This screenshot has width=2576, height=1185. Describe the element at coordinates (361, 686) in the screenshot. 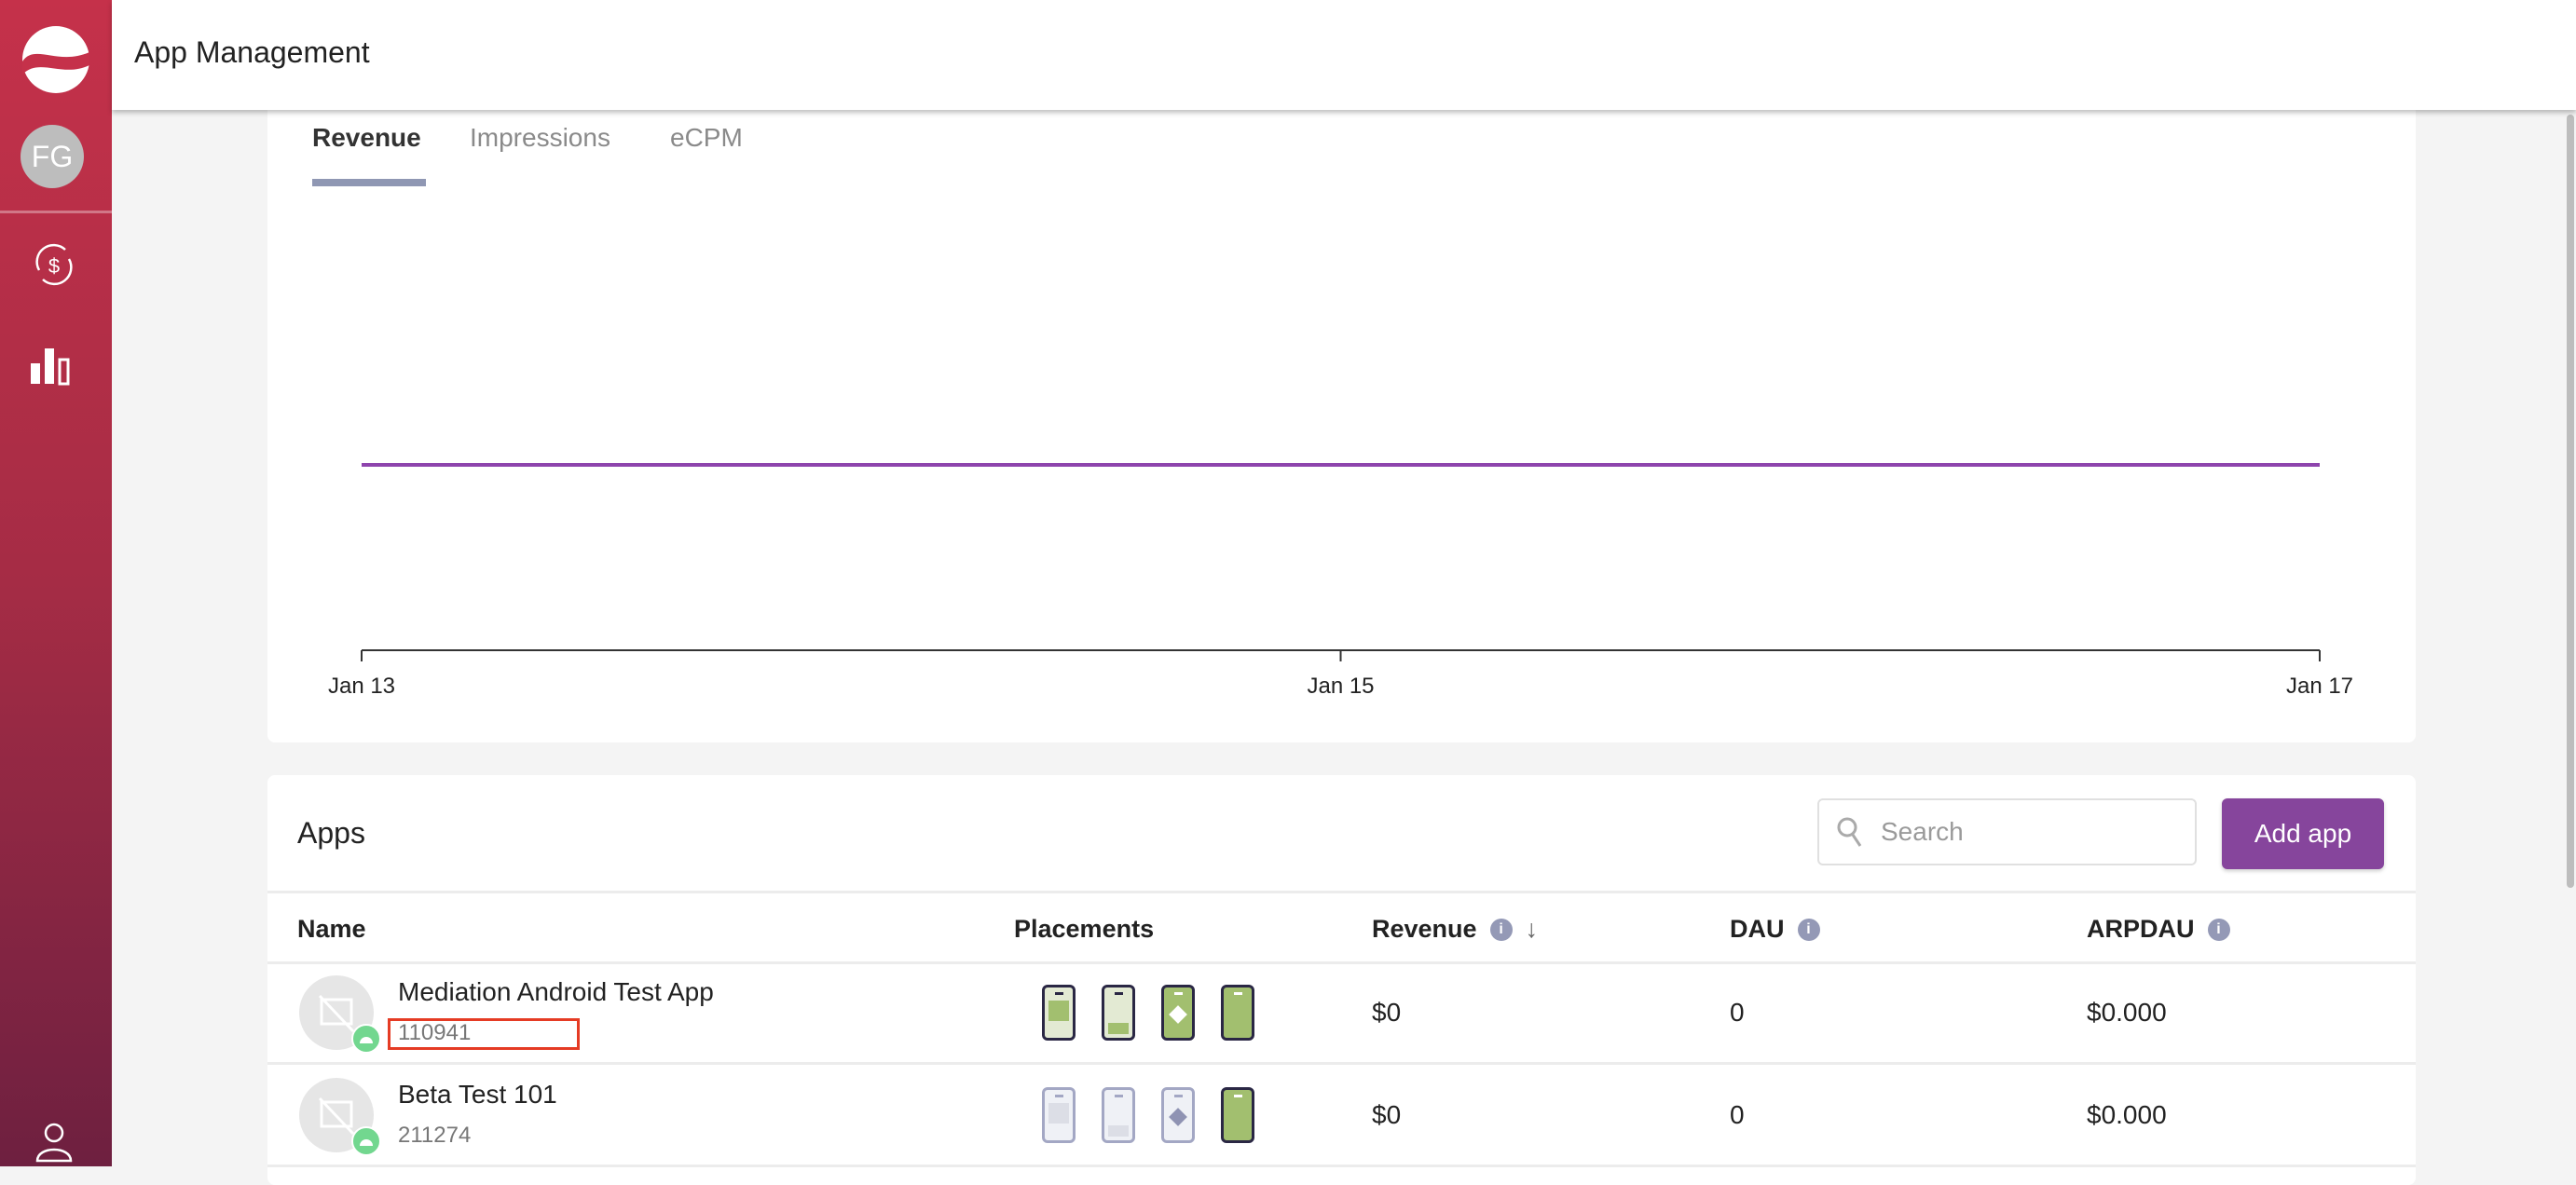

I see `x-tick-label: Jan 13` at that location.